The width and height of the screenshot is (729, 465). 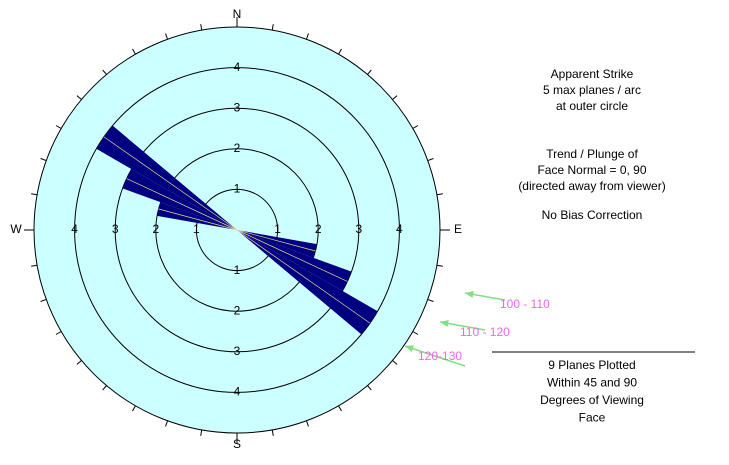 What do you see at coordinates (237, 14) in the screenshot?
I see `compass-label: N` at bounding box center [237, 14].